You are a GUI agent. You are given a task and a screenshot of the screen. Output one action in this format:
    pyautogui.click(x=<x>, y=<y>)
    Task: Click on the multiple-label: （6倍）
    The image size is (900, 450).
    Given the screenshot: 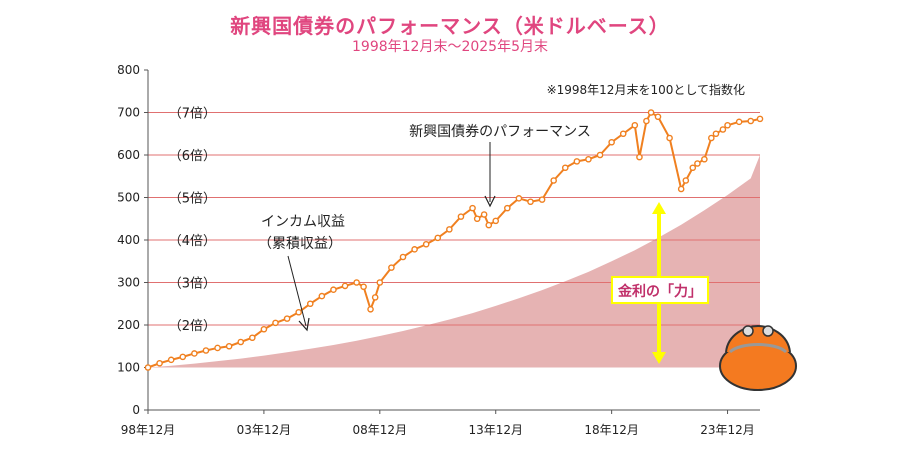 What is the action you would take?
    pyautogui.click(x=192, y=156)
    